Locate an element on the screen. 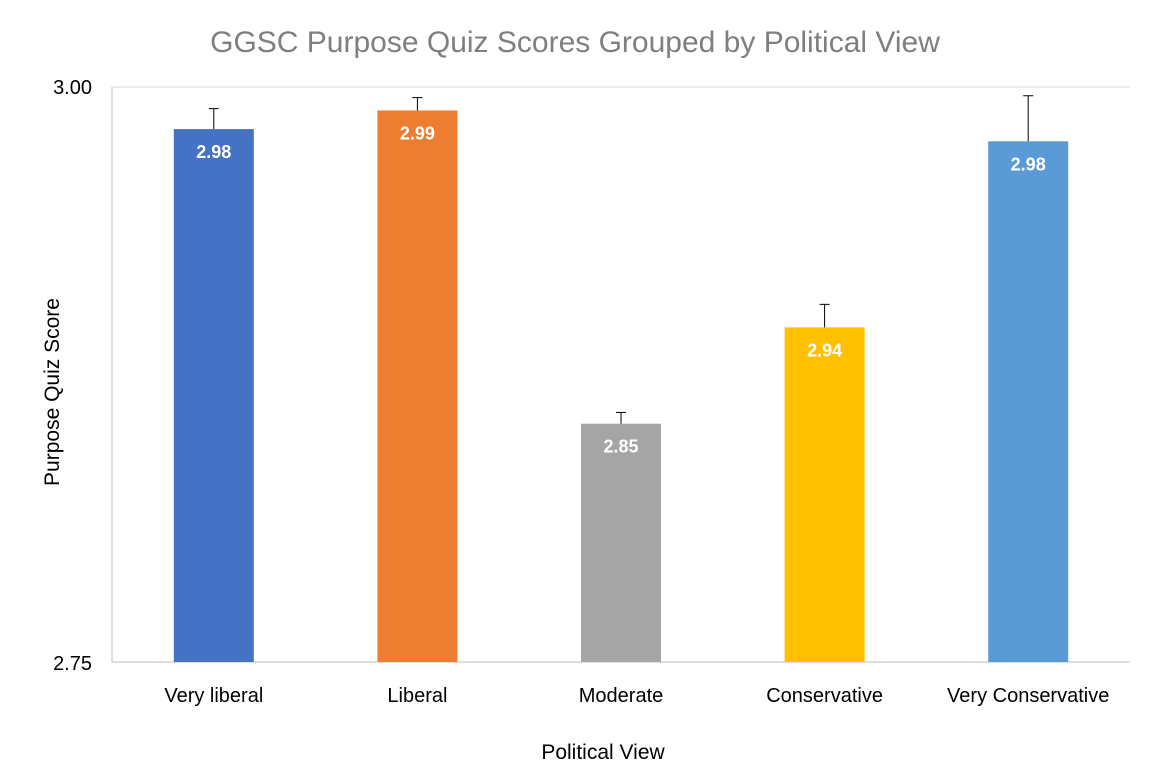 The image size is (1150, 777). y-axis-label: Purpose Quiz Score is located at coordinates (52, 392).